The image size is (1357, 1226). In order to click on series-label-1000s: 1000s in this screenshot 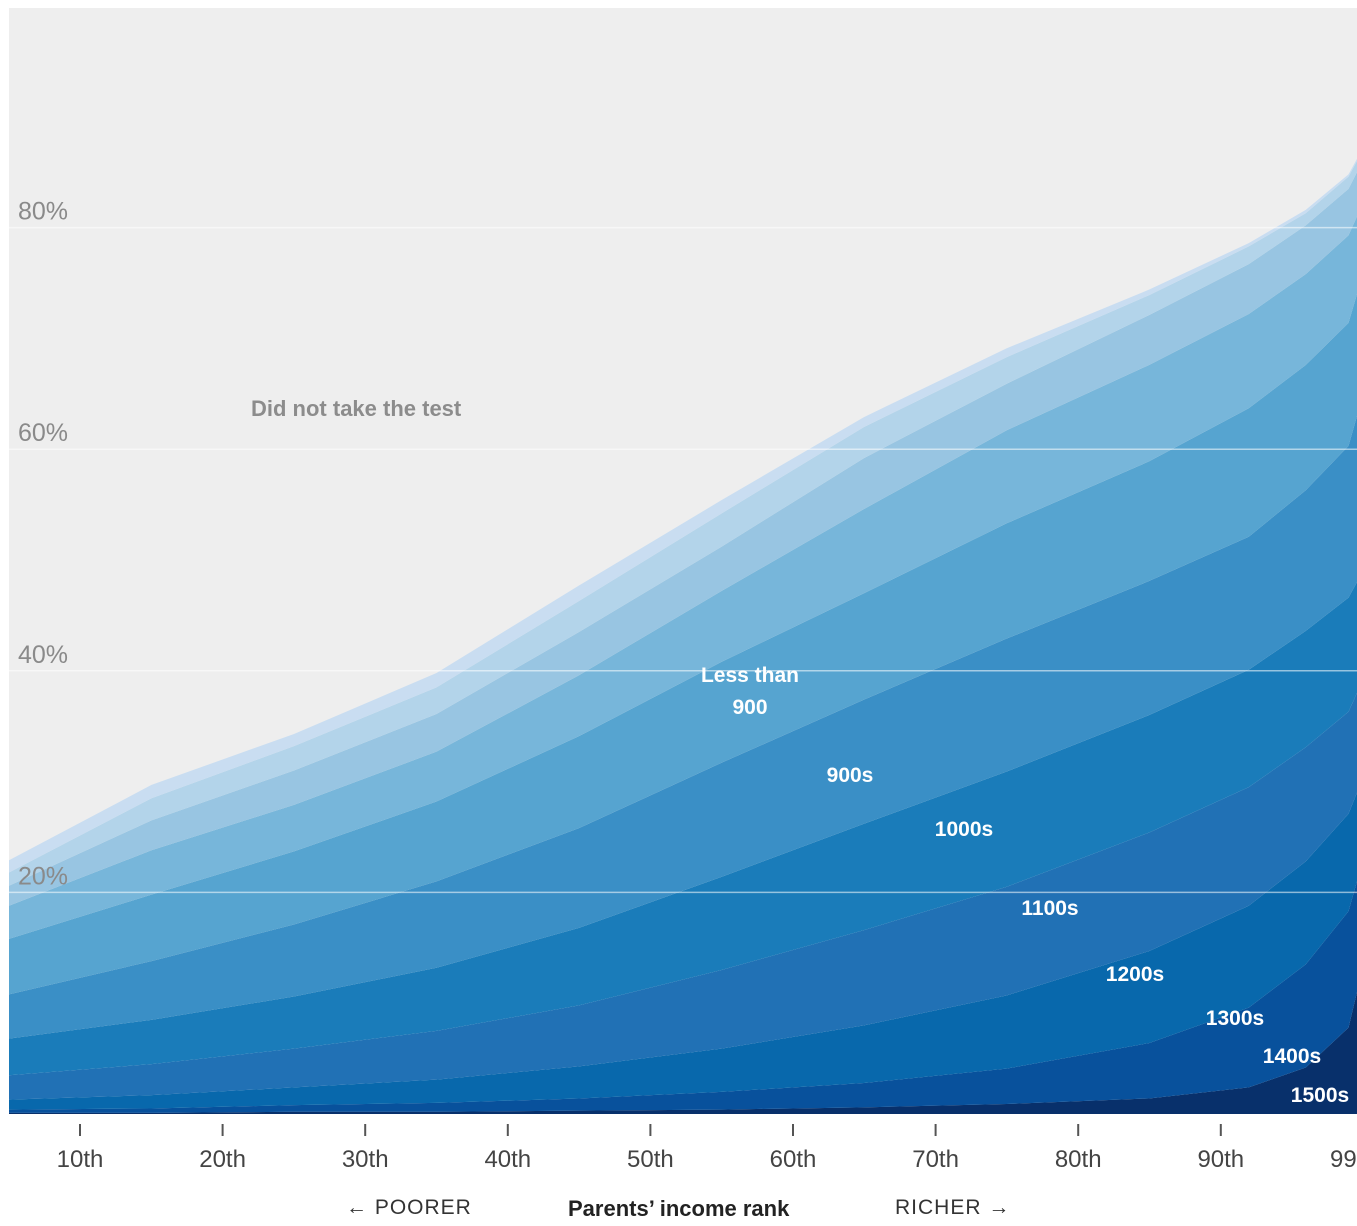, I will do `click(964, 829)`.